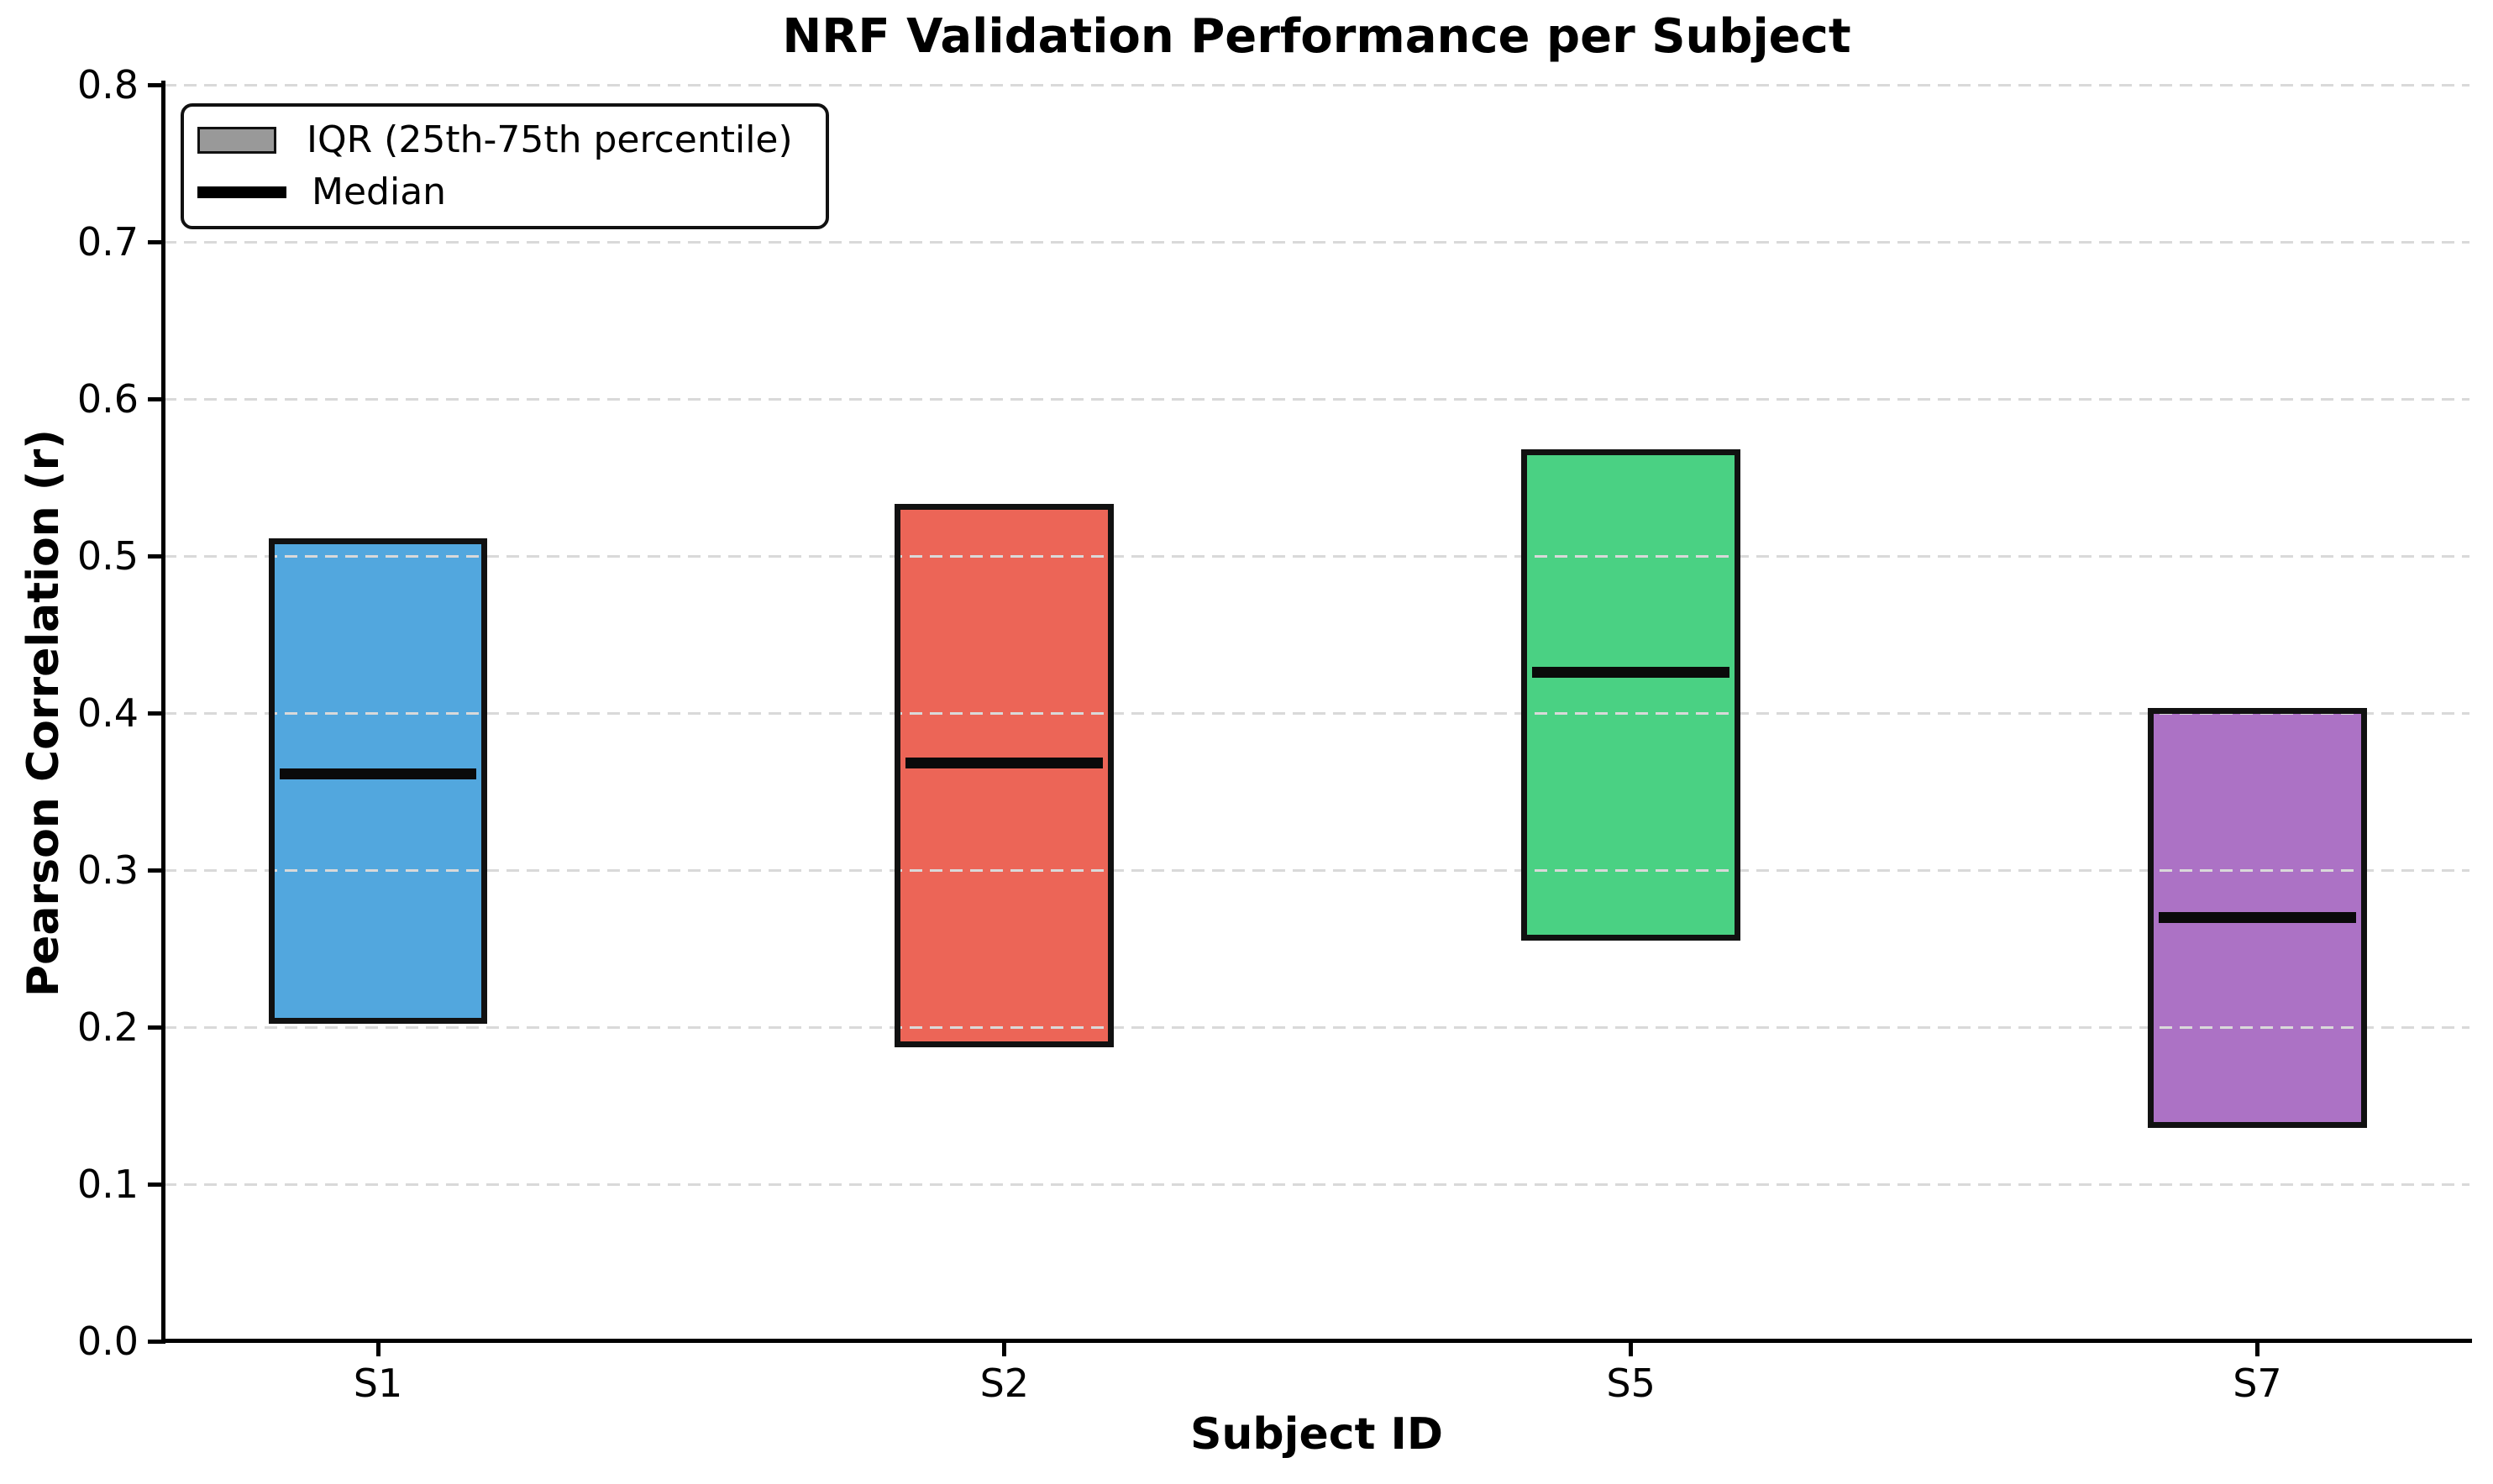 Image resolution: width=2493 pixels, height=1484 pixels. Describe the element at coordinates (1005, 1350) in the screenshot. I see `x-tick-S2` at that location.